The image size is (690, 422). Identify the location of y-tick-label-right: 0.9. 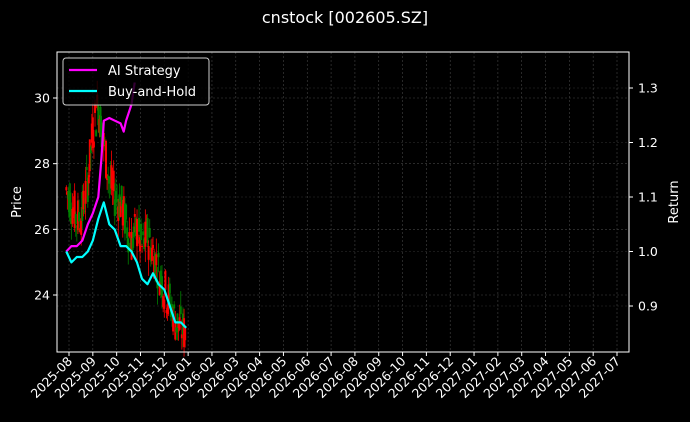
(648, 306).